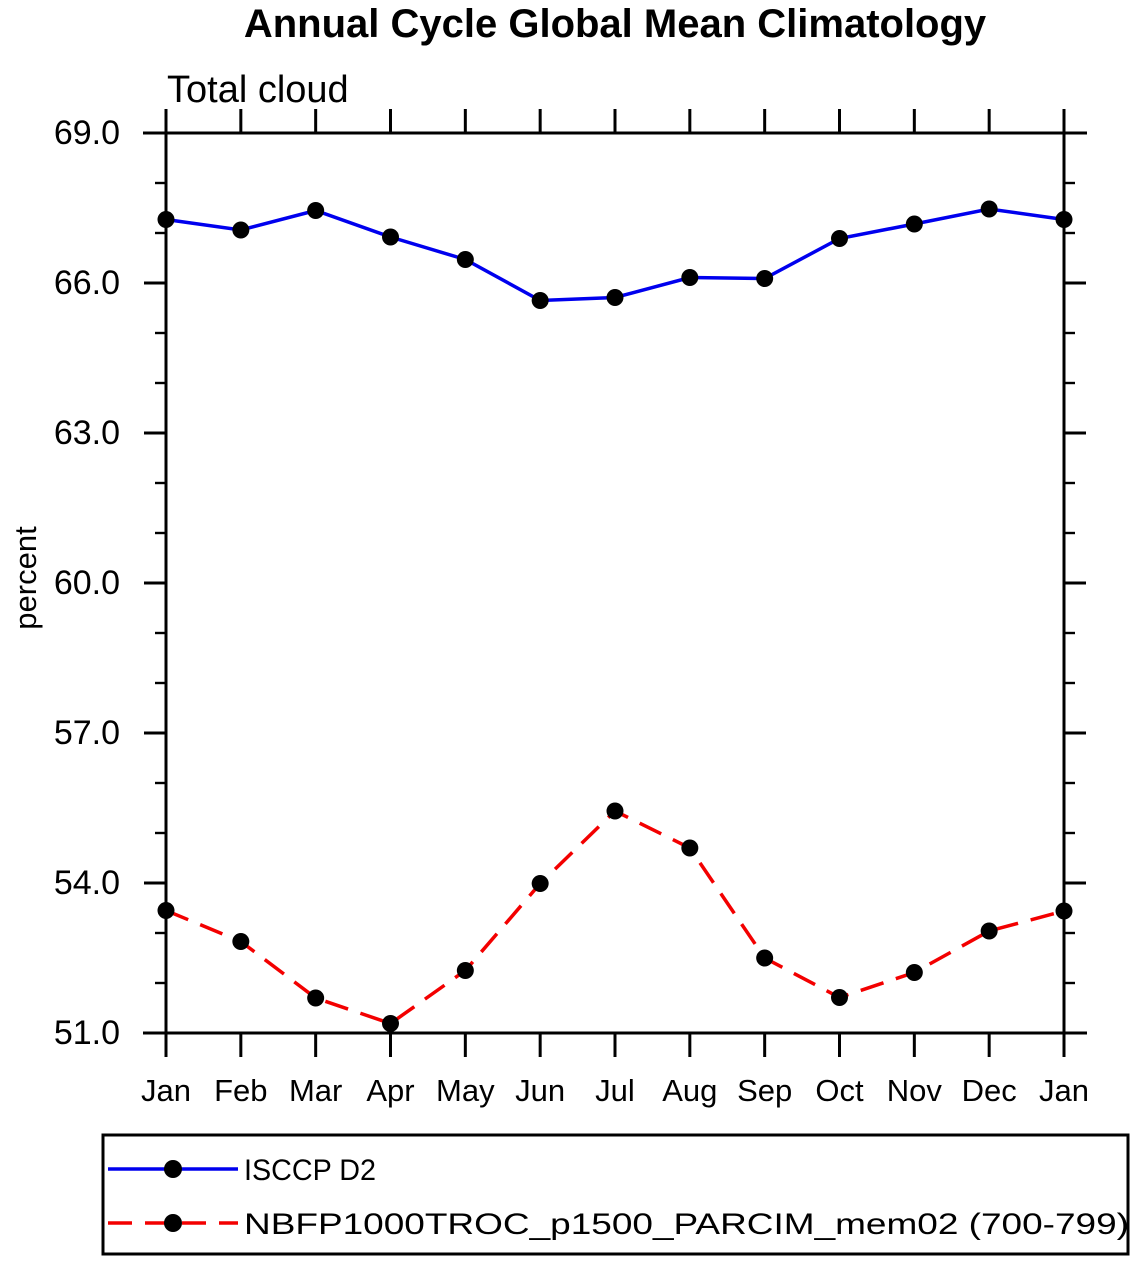 The width and height of the screenshot is (1134, 1262). What do you see at coordinates (390, 1090) in the screenshot?
I see `x-tick-label: Apr` at bounding box center [390, 1090].